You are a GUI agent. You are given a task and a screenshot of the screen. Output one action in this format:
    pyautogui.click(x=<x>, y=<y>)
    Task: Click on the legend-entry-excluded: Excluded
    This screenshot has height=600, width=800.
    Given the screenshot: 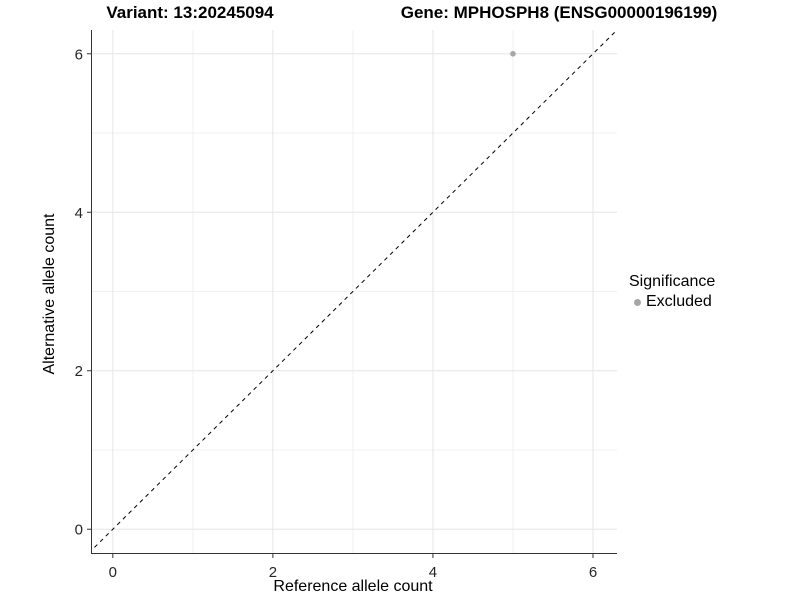 What is the action you would take?
    pyautogui.click(x=672, y=302)
    